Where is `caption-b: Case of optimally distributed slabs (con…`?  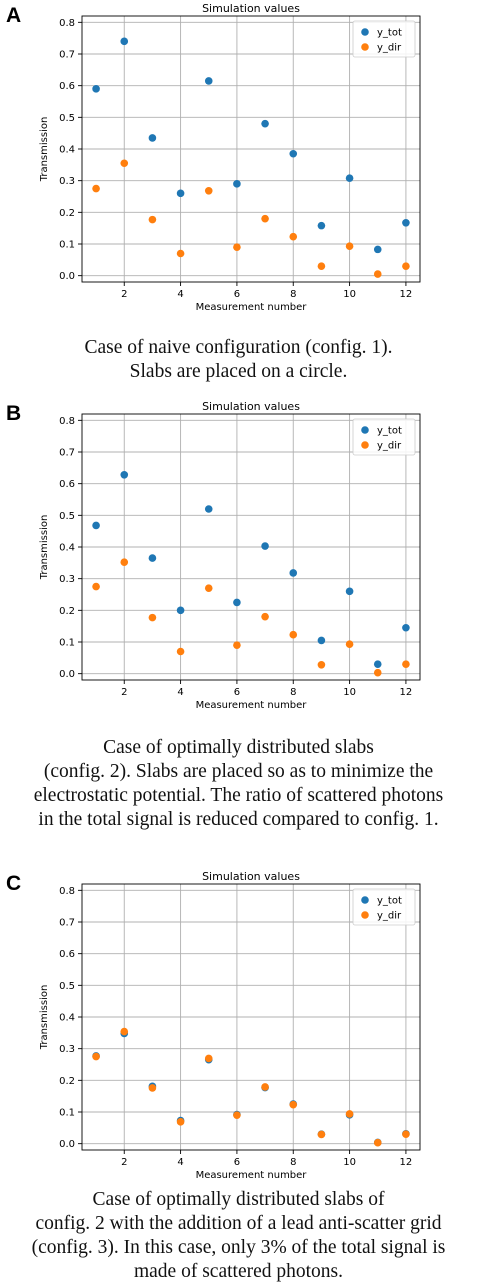 caption-b: Case of optimally distributed slabs (con… is located at coordinates (238, 784).